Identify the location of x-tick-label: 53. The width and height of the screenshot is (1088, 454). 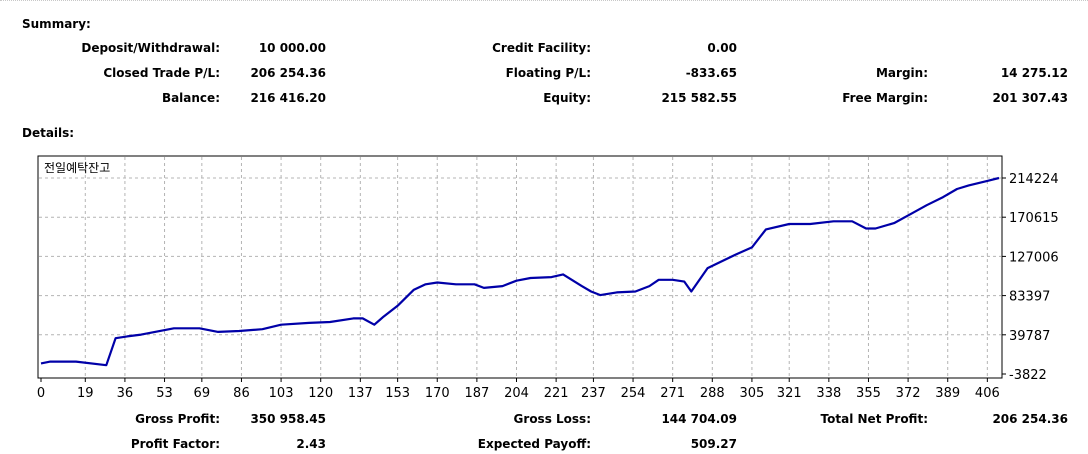
(164, 393).